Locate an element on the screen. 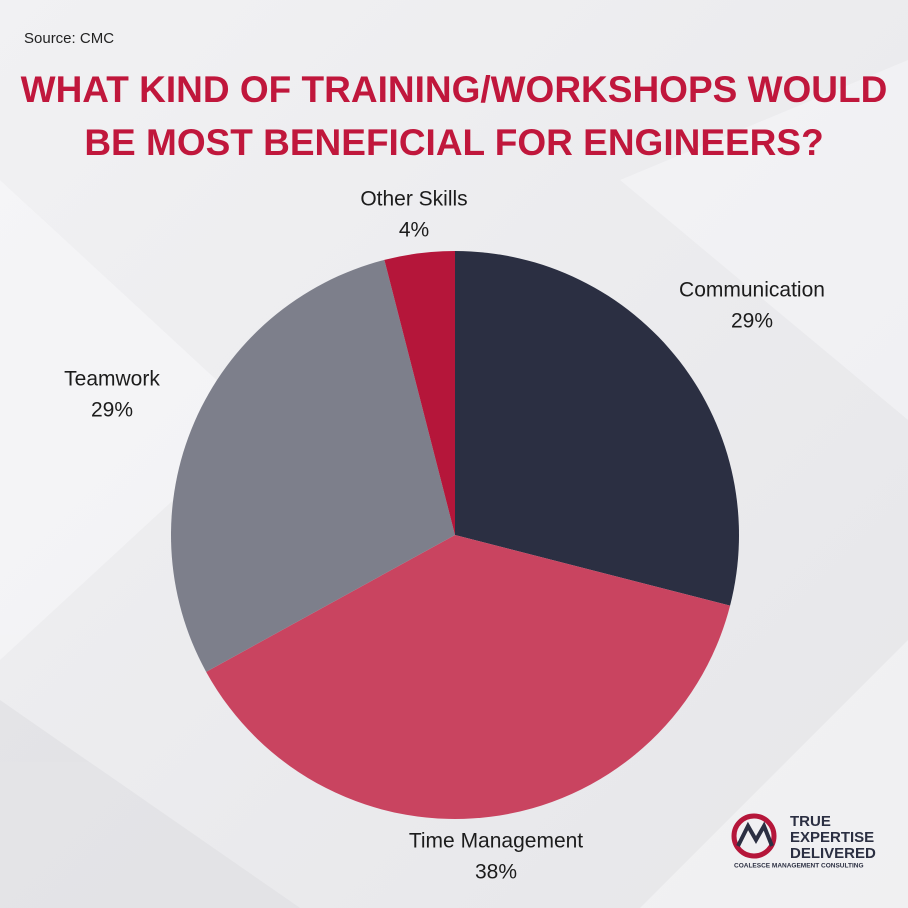  slice-label: Other Skills is located at coordinates (413, 199).